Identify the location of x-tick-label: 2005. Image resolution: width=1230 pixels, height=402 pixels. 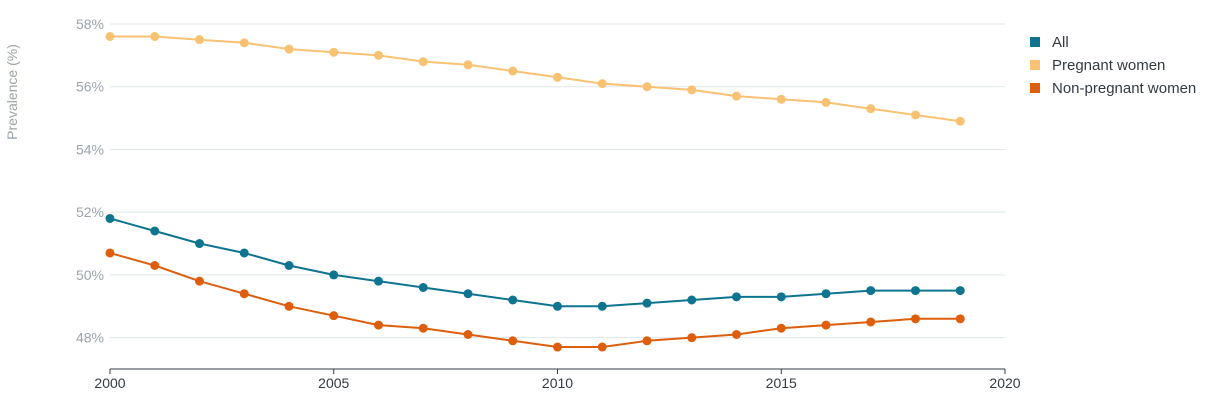
(333, 383).